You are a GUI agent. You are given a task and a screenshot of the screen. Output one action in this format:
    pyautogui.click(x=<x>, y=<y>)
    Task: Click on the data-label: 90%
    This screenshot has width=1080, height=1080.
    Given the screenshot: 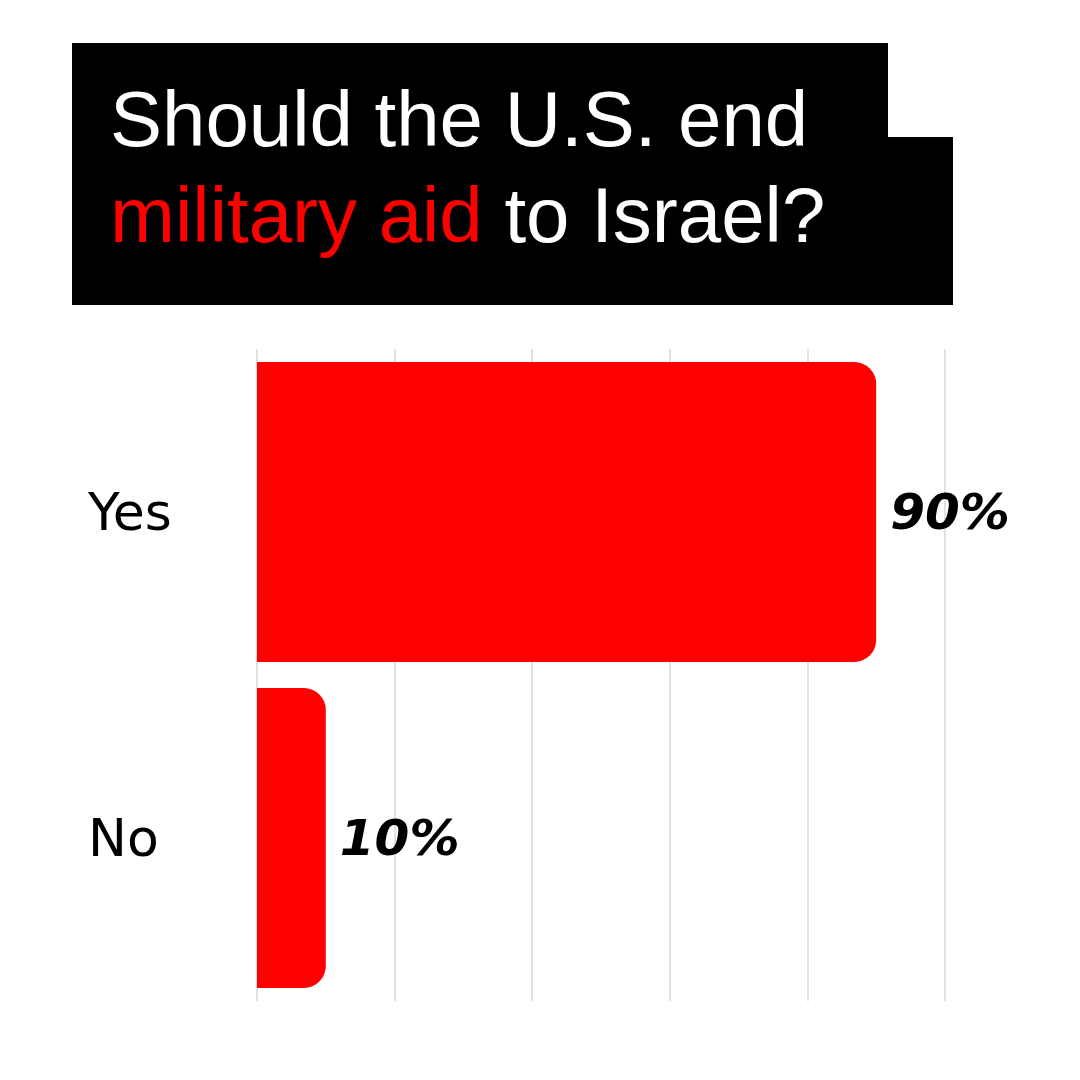 What is the action you would take?
    pyautogui.click(x=950, y=512)
    